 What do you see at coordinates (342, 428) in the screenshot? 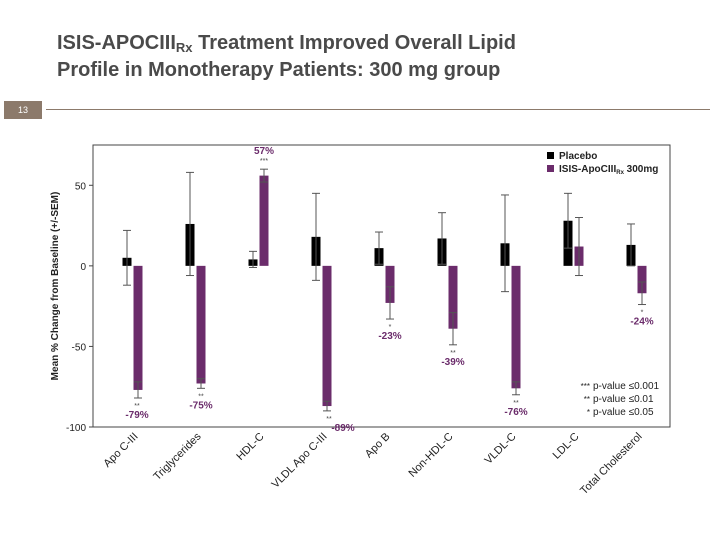
I see `value-label: -89%` at bounding box center [342, 428].